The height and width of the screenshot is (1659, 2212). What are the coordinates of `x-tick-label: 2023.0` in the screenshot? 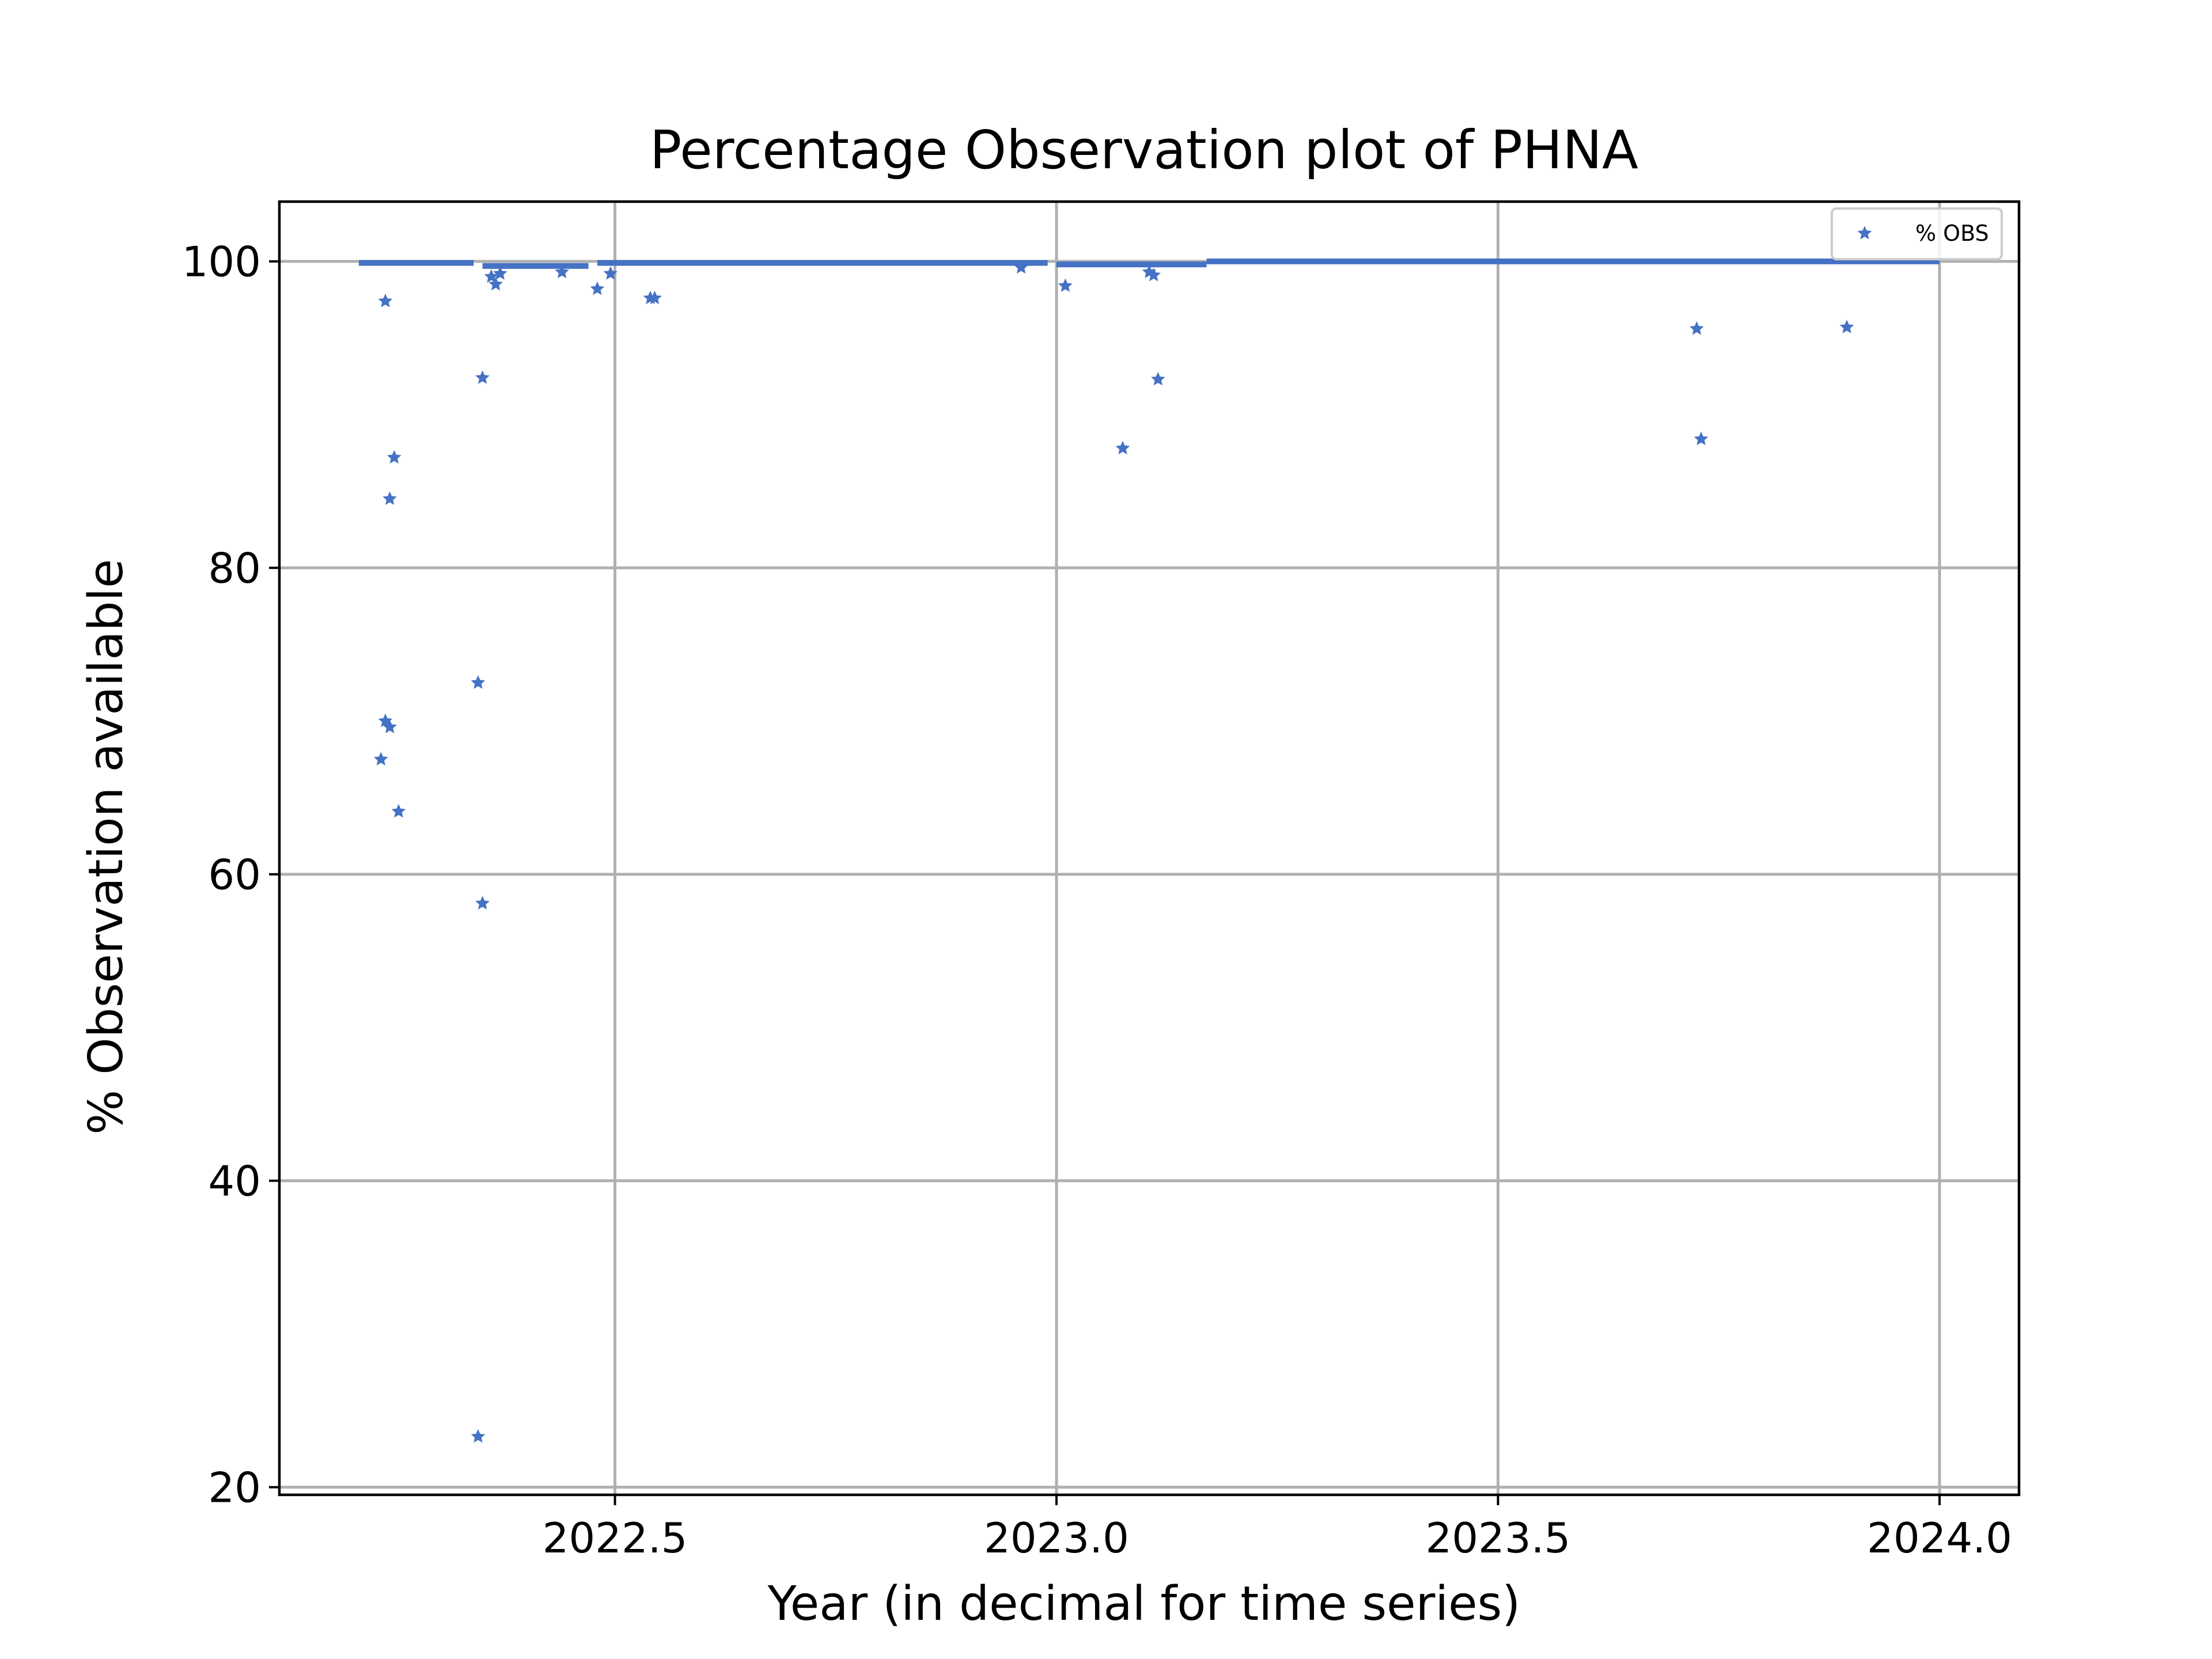 It's located at (1056, 1538).